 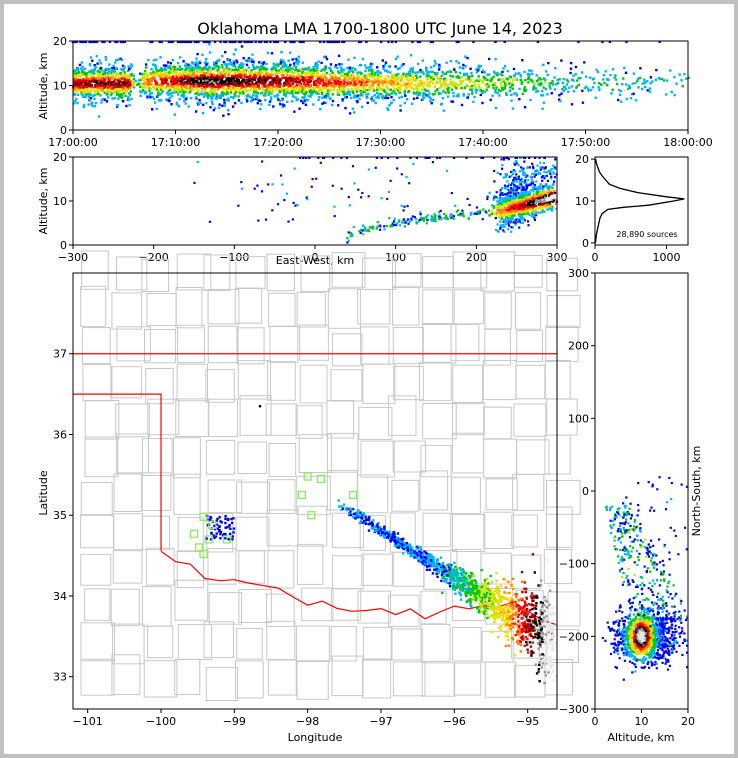 What do you see at coordinates (476, 257) in the screenshot?
I see `ew-x-tick-label: 200` at bounding box center [476, 257].